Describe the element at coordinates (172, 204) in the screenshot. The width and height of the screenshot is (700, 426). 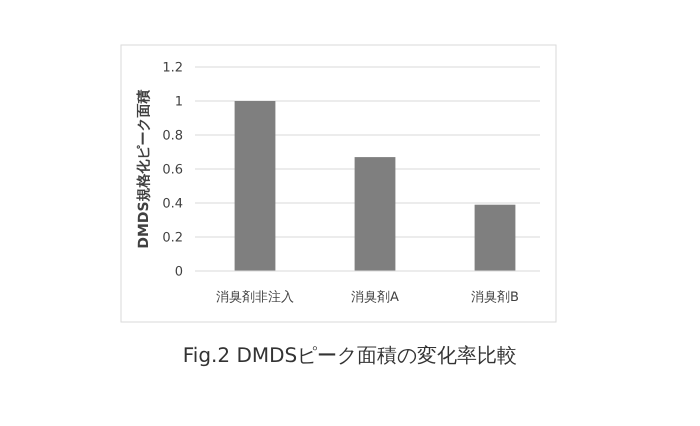
I see `y-tick-label: 0.4` at that location.